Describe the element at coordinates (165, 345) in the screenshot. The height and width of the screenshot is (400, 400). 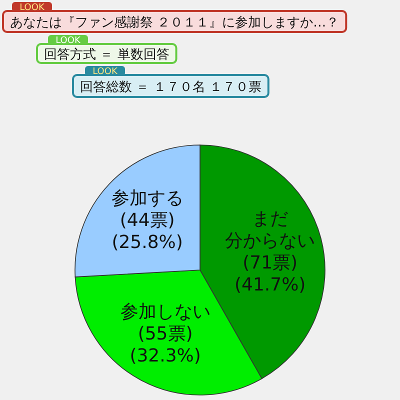
I see `data-label: (55票) (32.3%)` at that location.